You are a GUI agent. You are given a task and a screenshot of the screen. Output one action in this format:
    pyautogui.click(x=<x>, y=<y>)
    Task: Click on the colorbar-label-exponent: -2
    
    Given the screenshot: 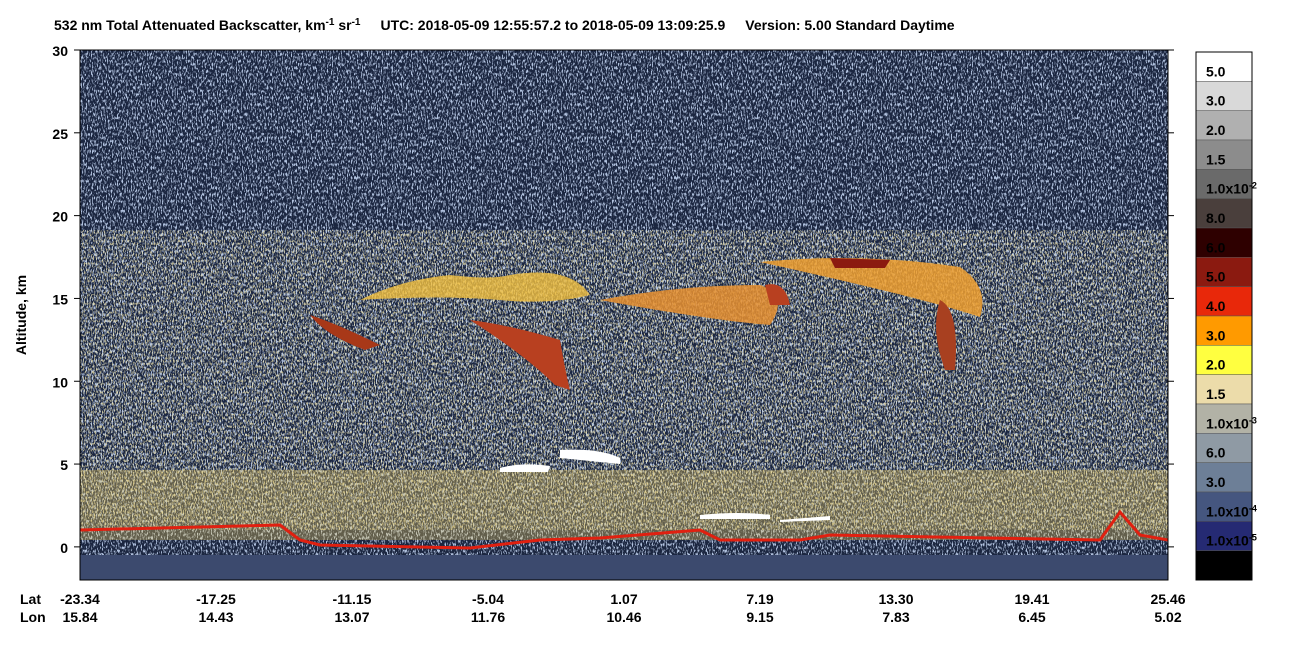 What is the action you would take?
    pyautogui.click(x=1253, y=186)
    